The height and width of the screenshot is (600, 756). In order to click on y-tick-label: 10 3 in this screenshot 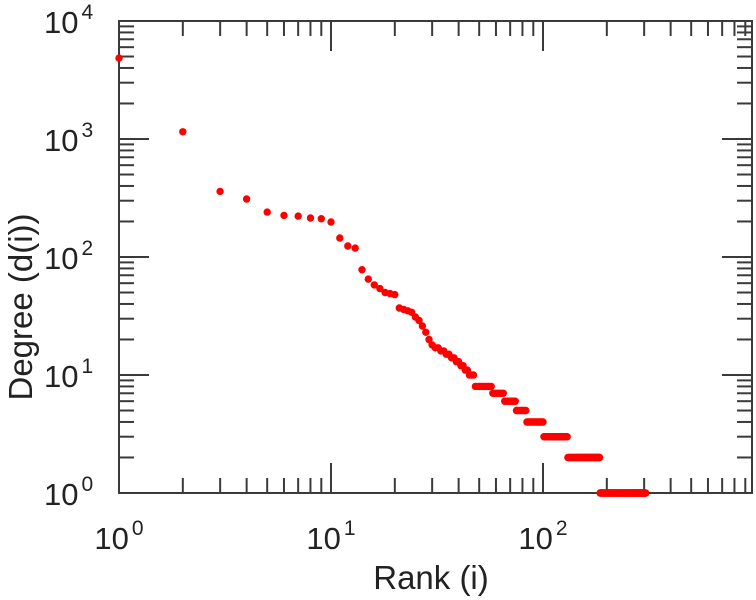, I will do `click(68, 138)`.